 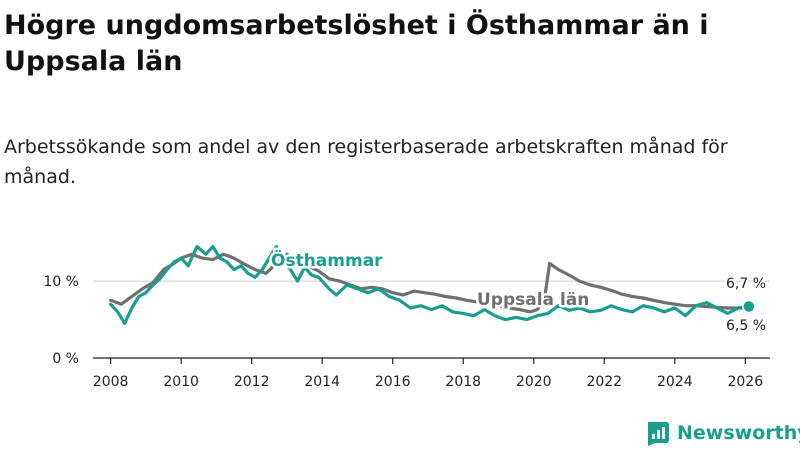 I want to click on x-tick-label: 2008, so click(x=111, y=382).